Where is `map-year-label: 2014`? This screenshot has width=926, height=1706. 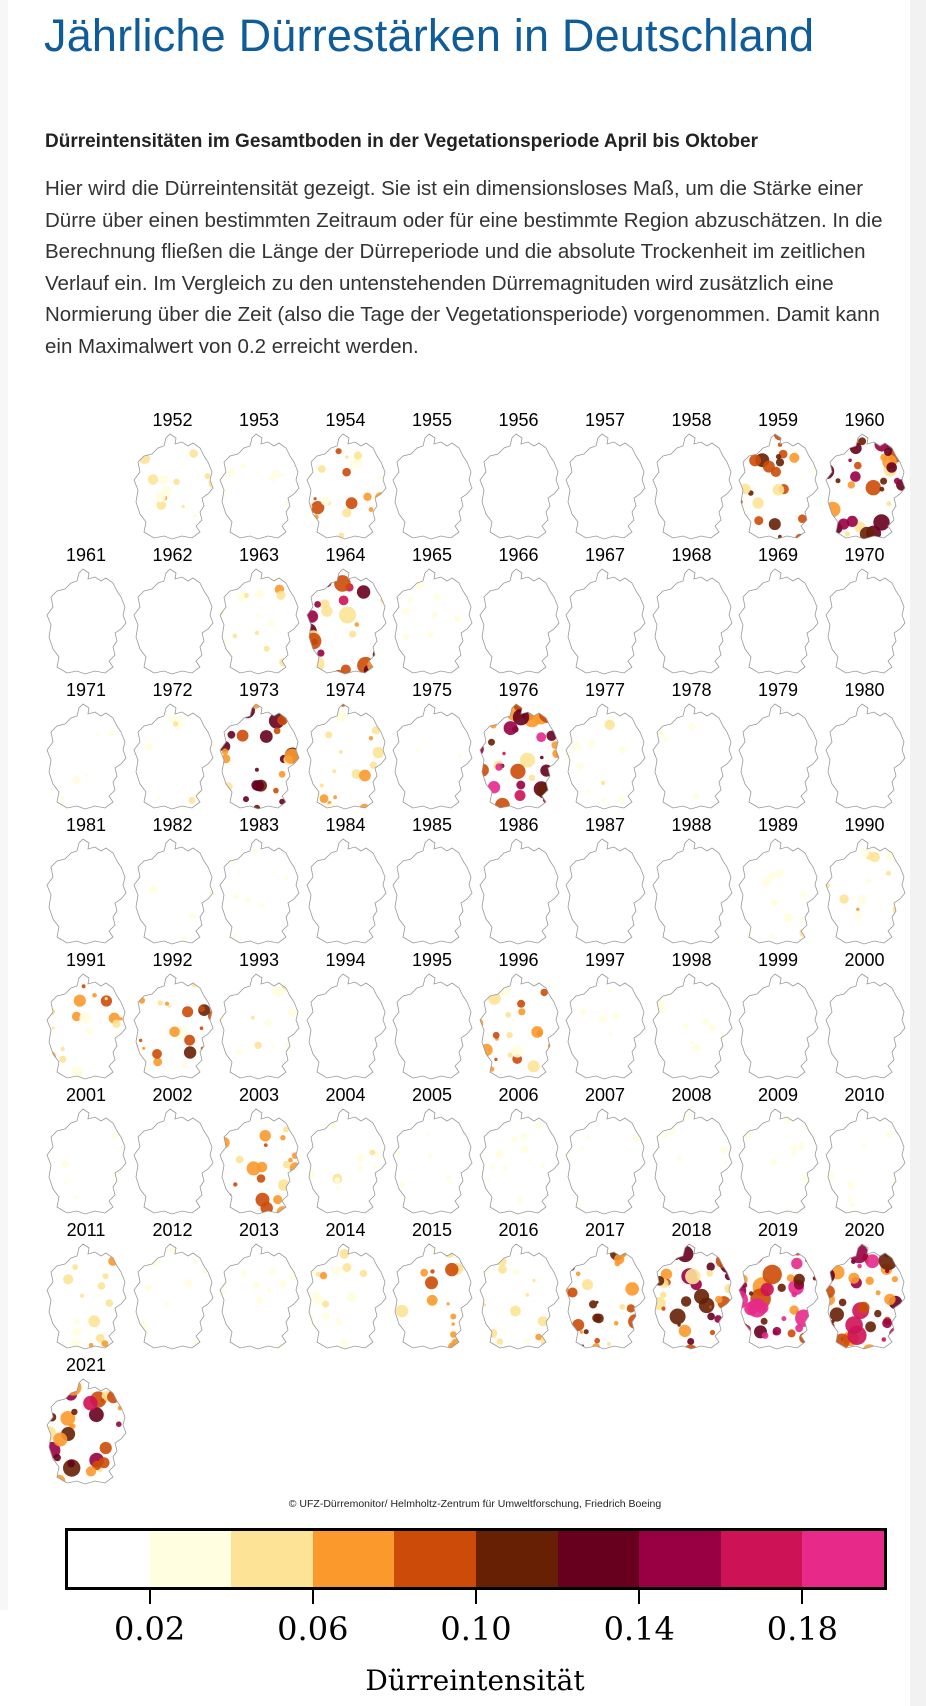
map-year-label: 2014 is located at coordinates (345, 1230).